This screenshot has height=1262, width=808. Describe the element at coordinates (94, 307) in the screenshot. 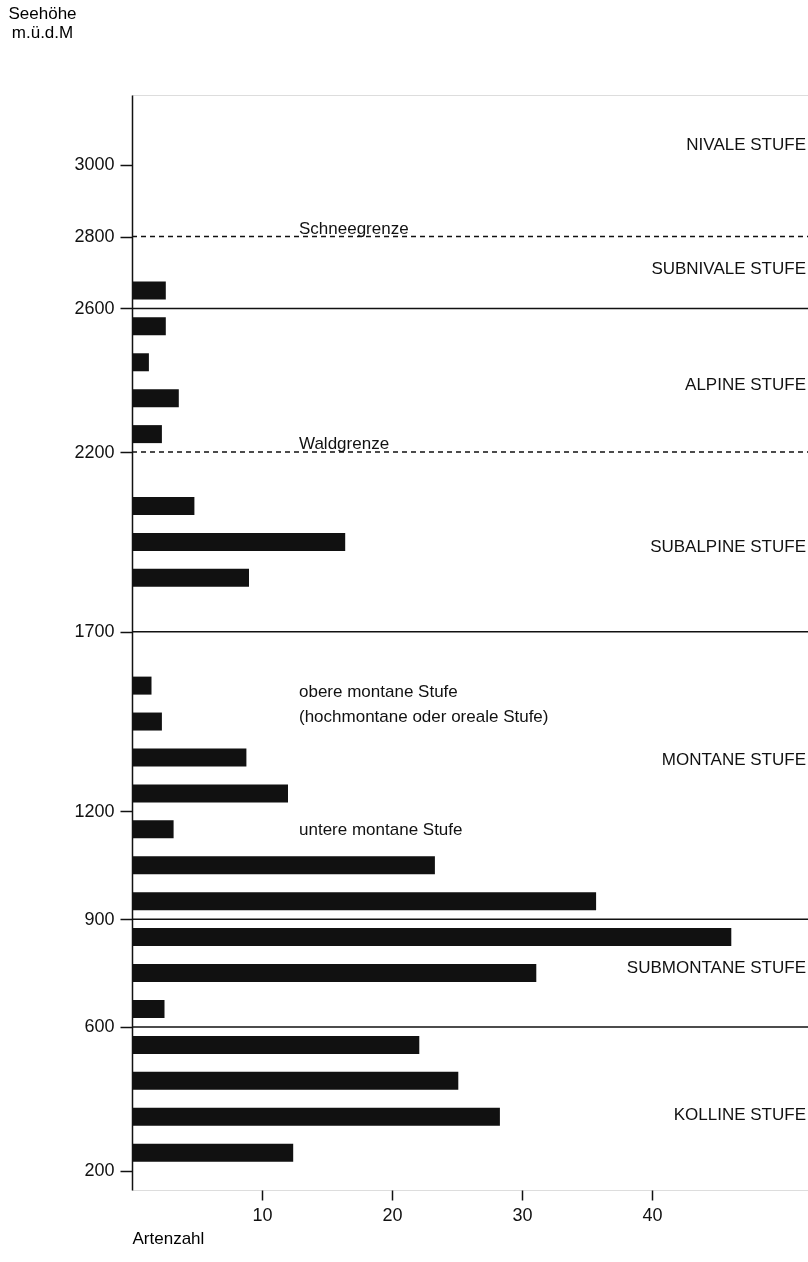

I see `y-tick-label: 2600` at that location.